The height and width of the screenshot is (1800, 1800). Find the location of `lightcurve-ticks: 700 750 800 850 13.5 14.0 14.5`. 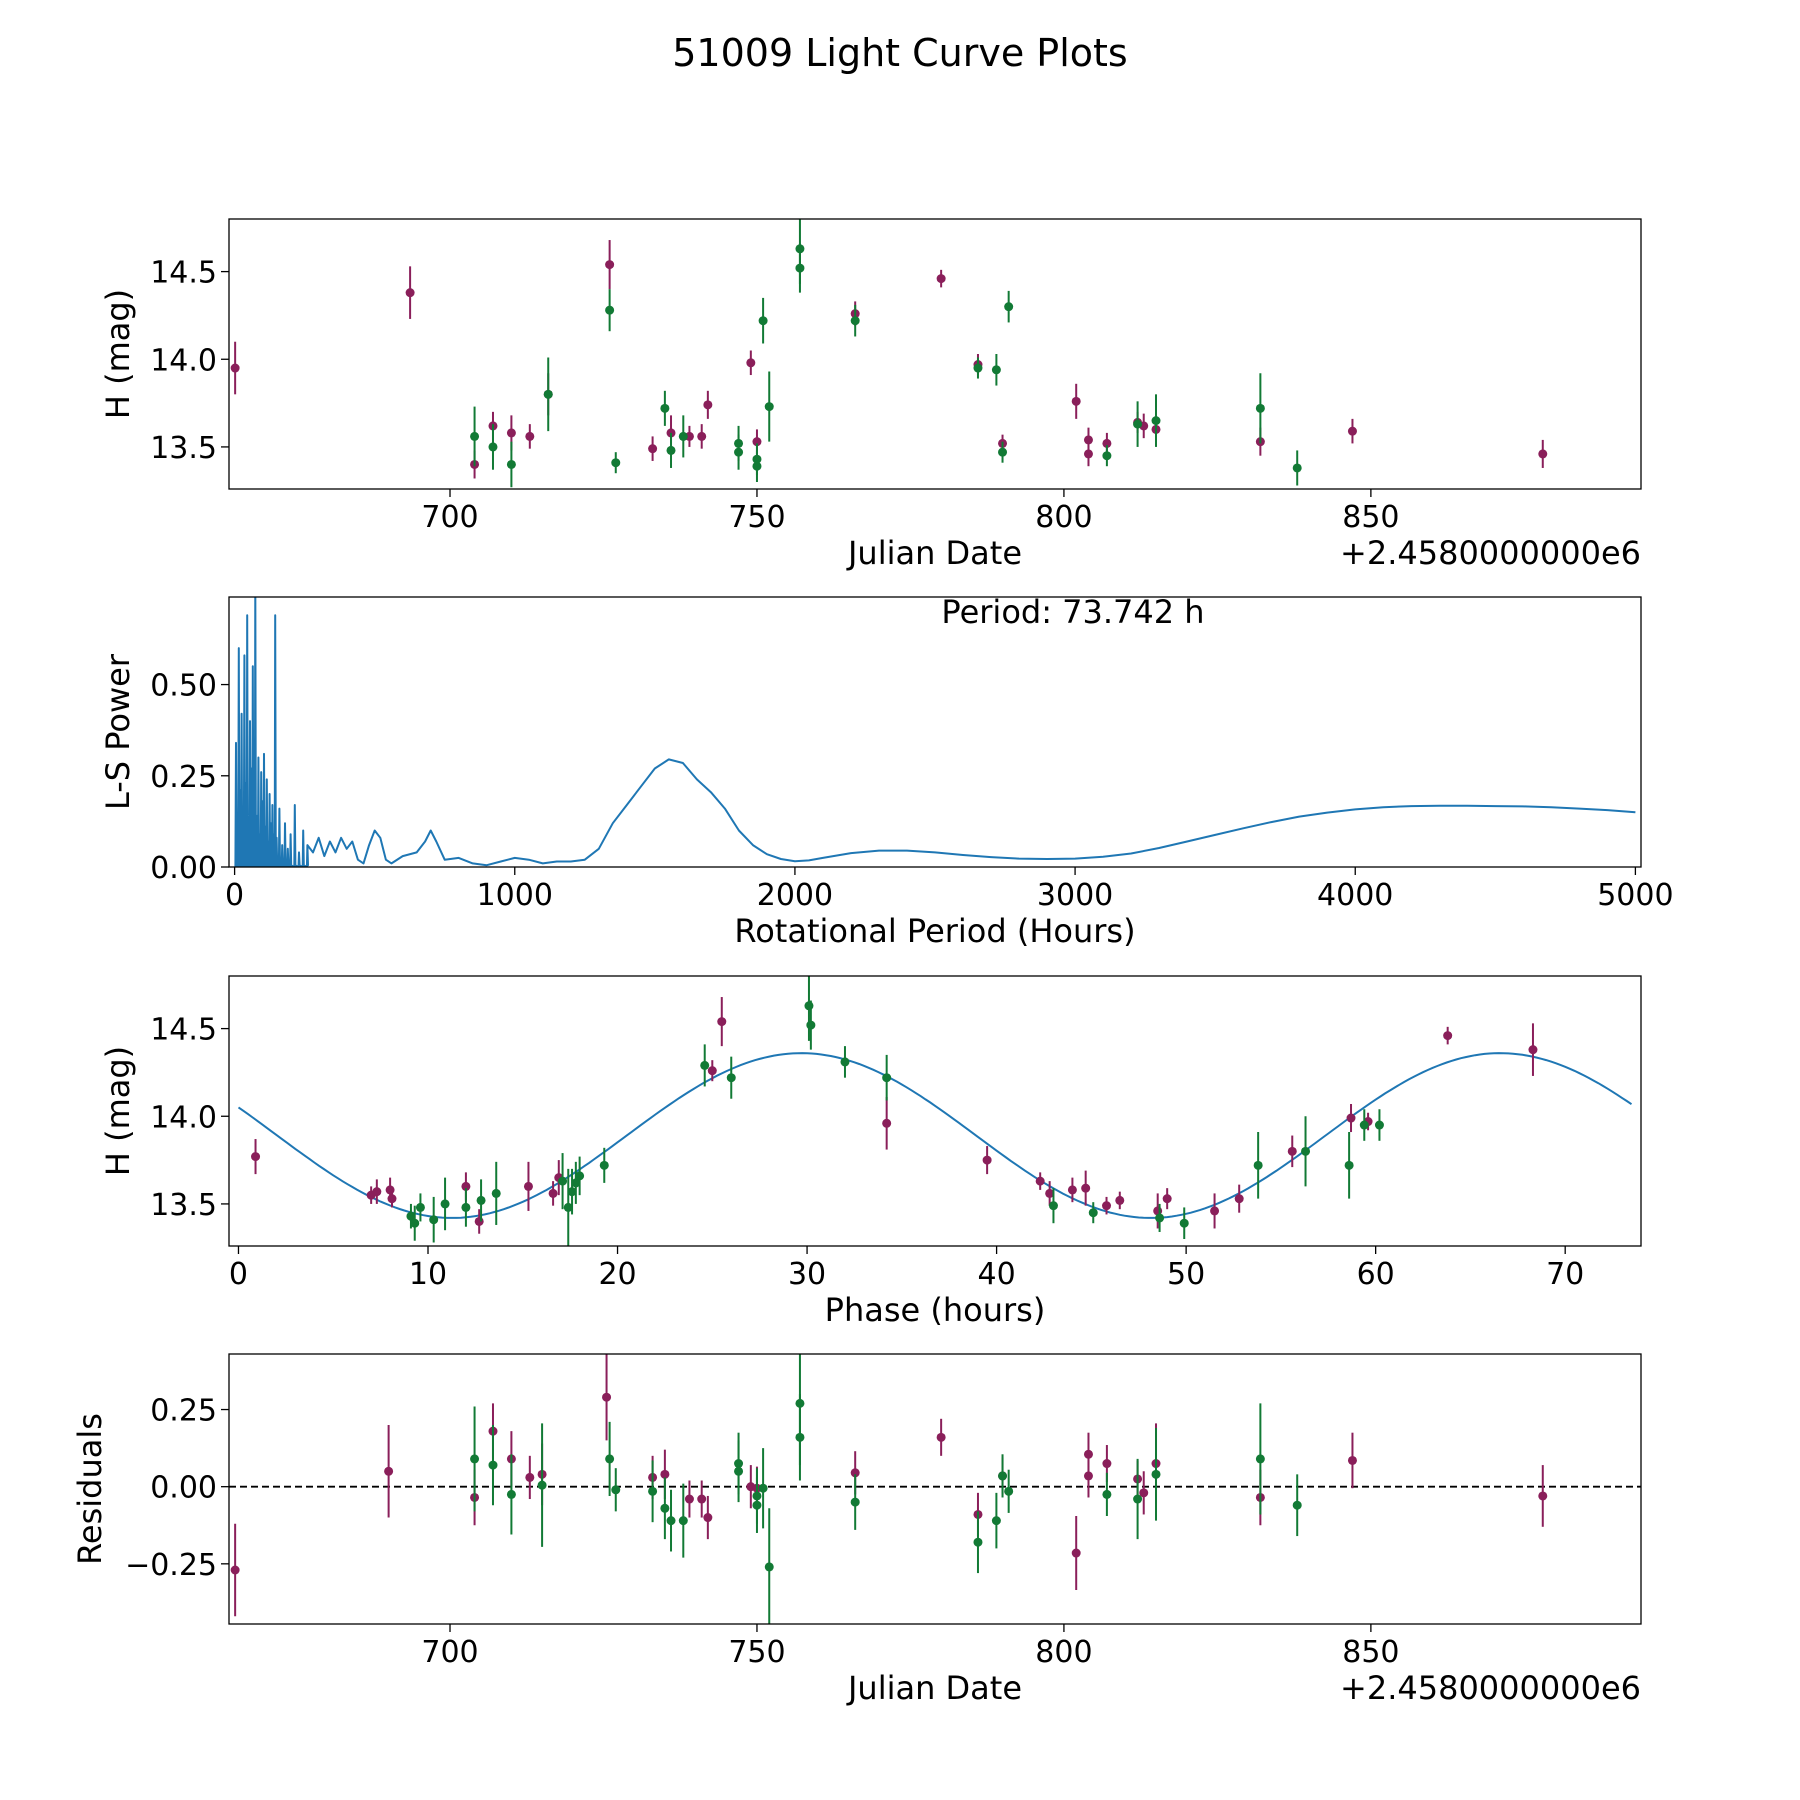

lightcurve-ticks: 700 750 800 850 13.5 14.0 14.5 is located at coordinates (774, 395).